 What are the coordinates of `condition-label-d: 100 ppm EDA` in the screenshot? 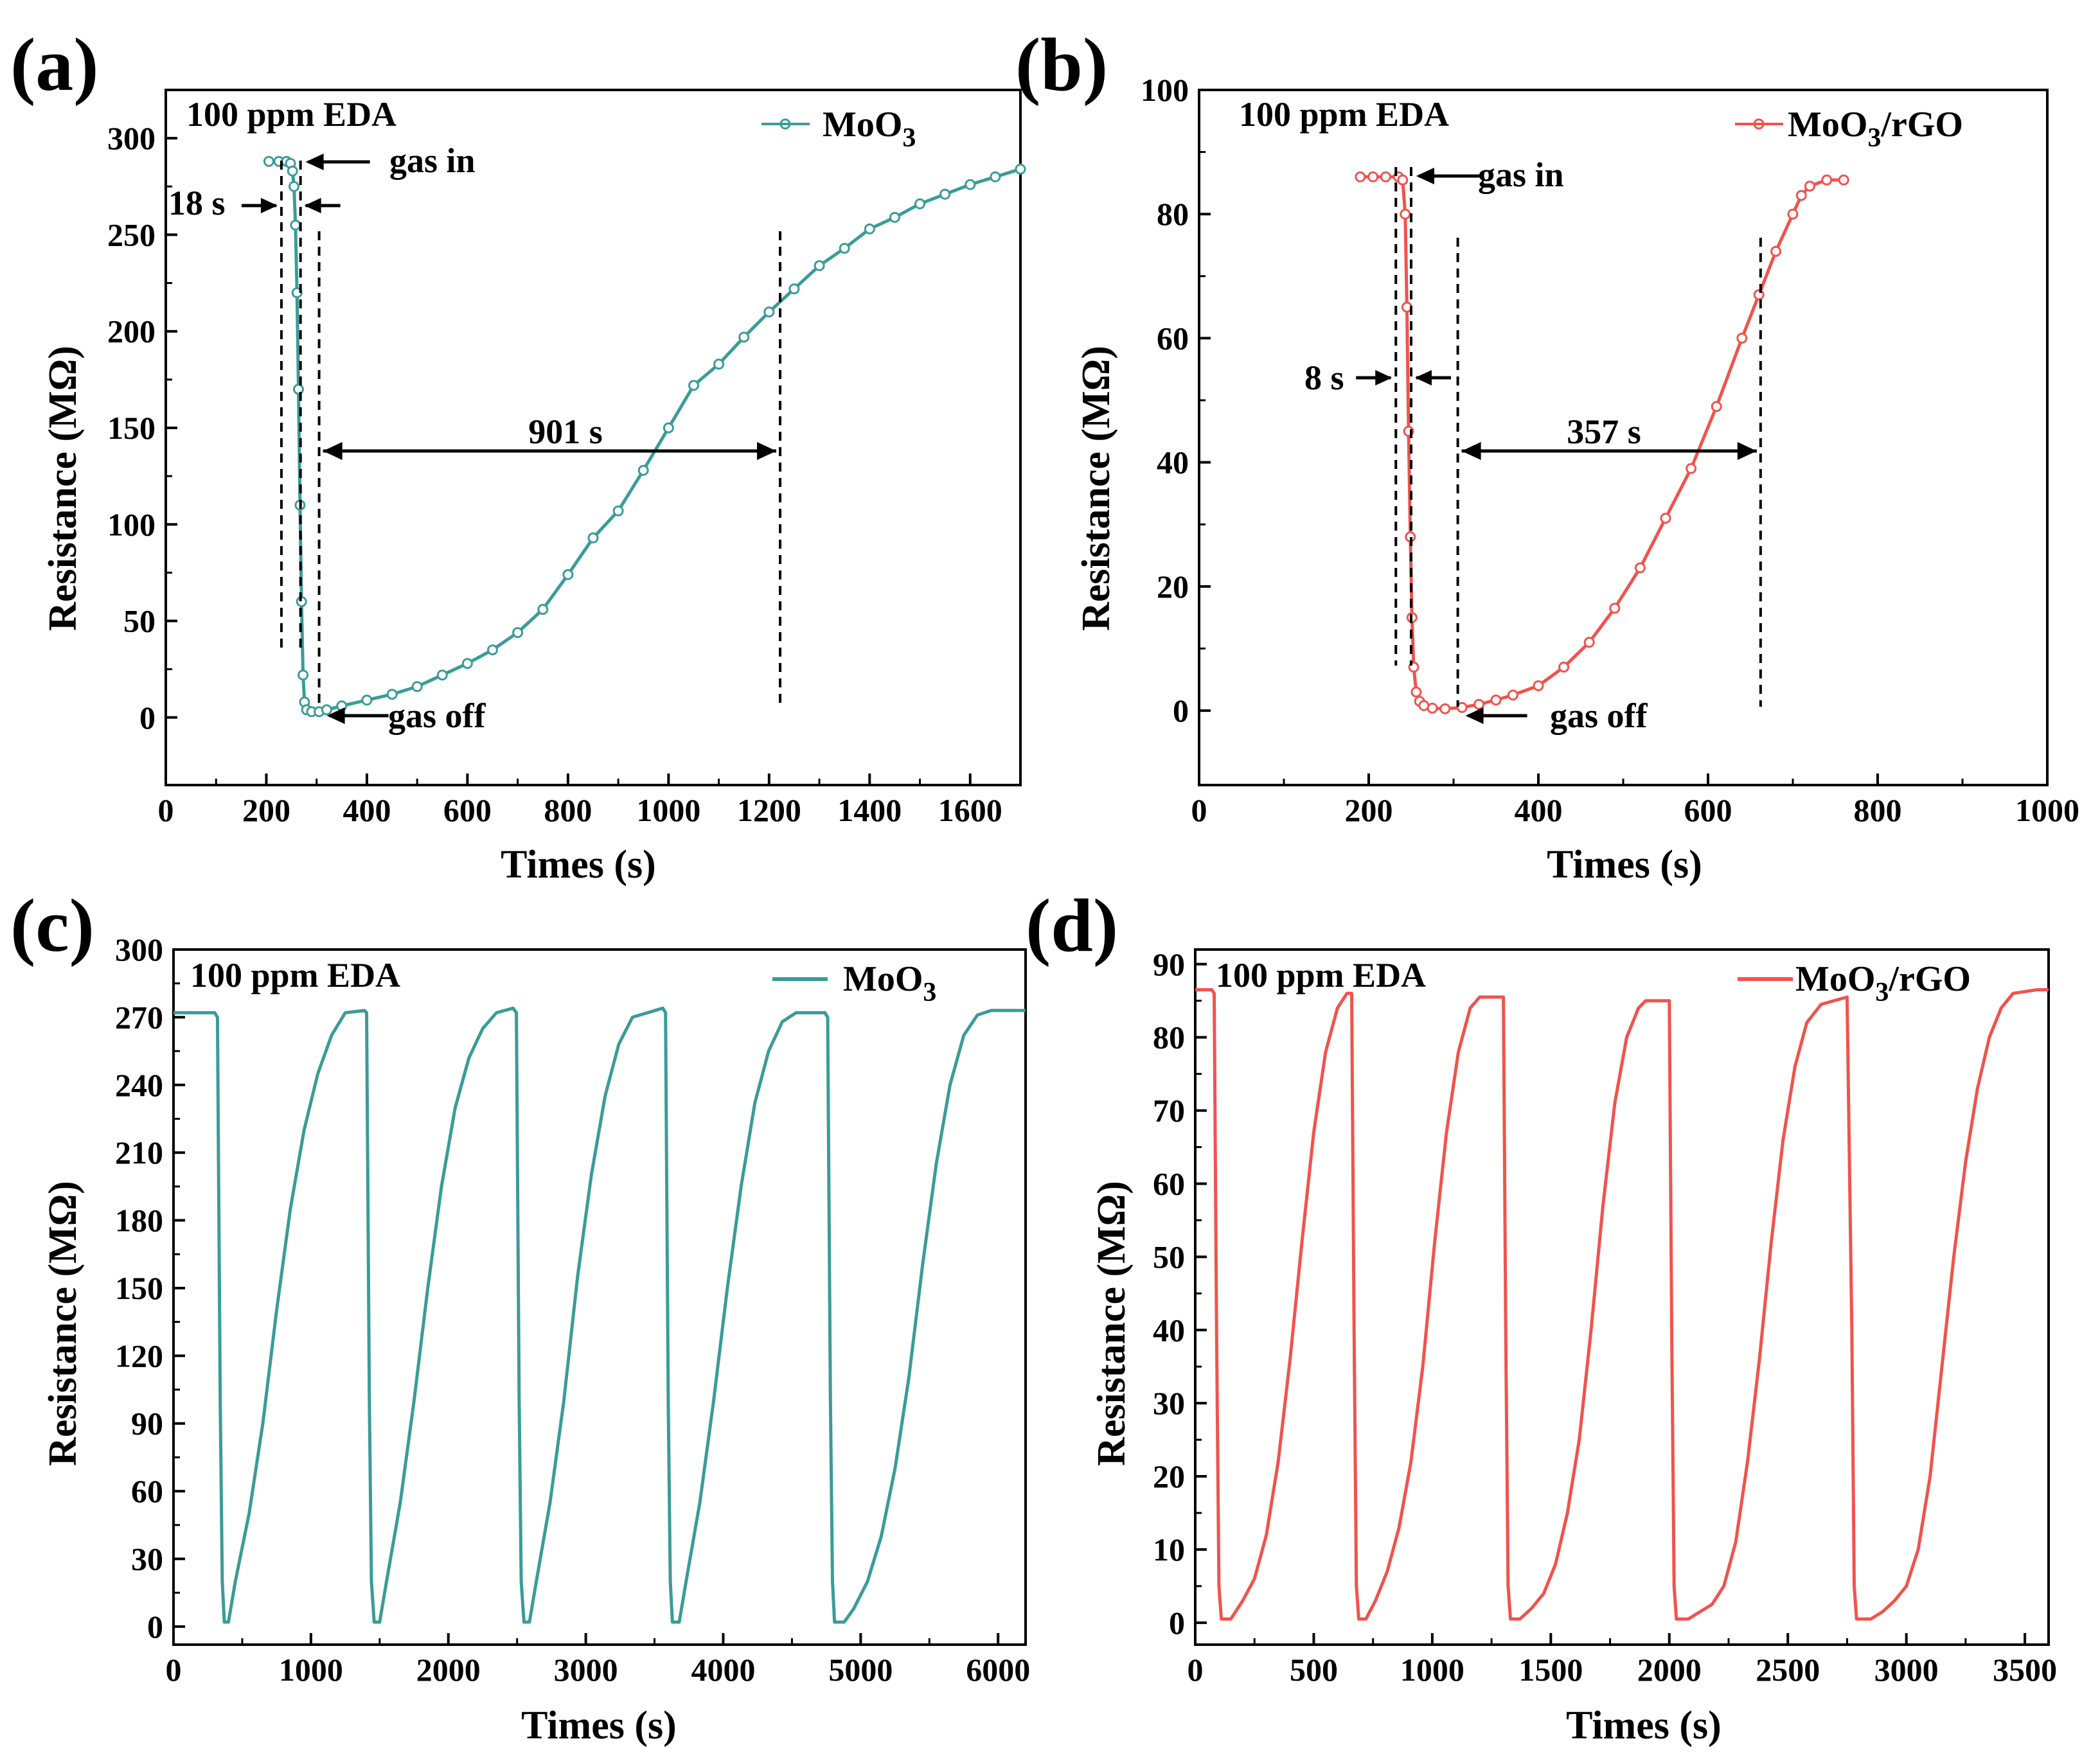 It's located at (1321, 975).